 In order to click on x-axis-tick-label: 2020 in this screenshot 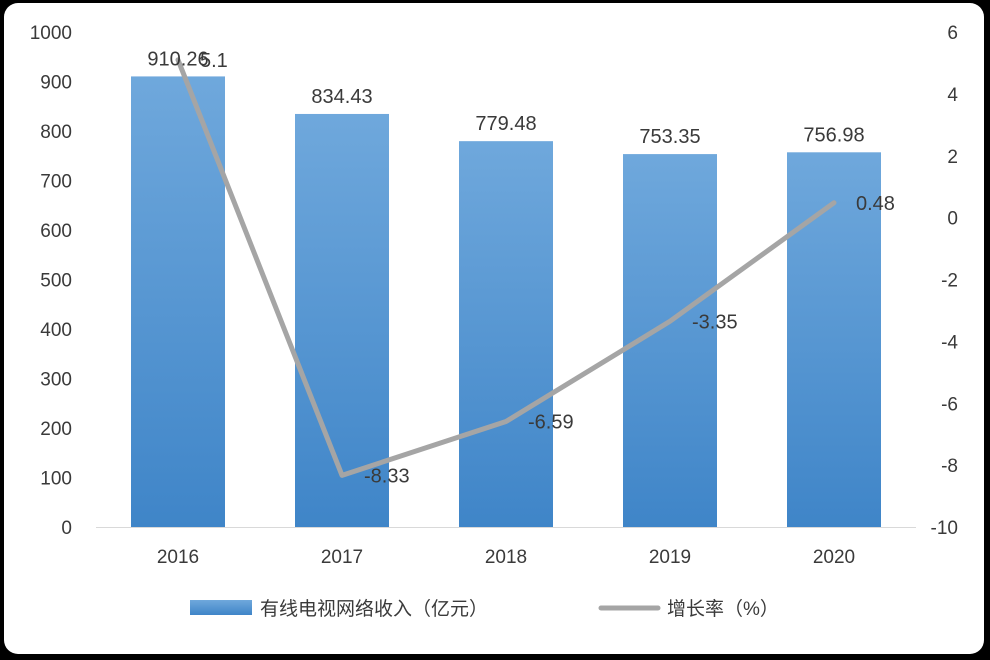, I will do `click(834, 557)`.